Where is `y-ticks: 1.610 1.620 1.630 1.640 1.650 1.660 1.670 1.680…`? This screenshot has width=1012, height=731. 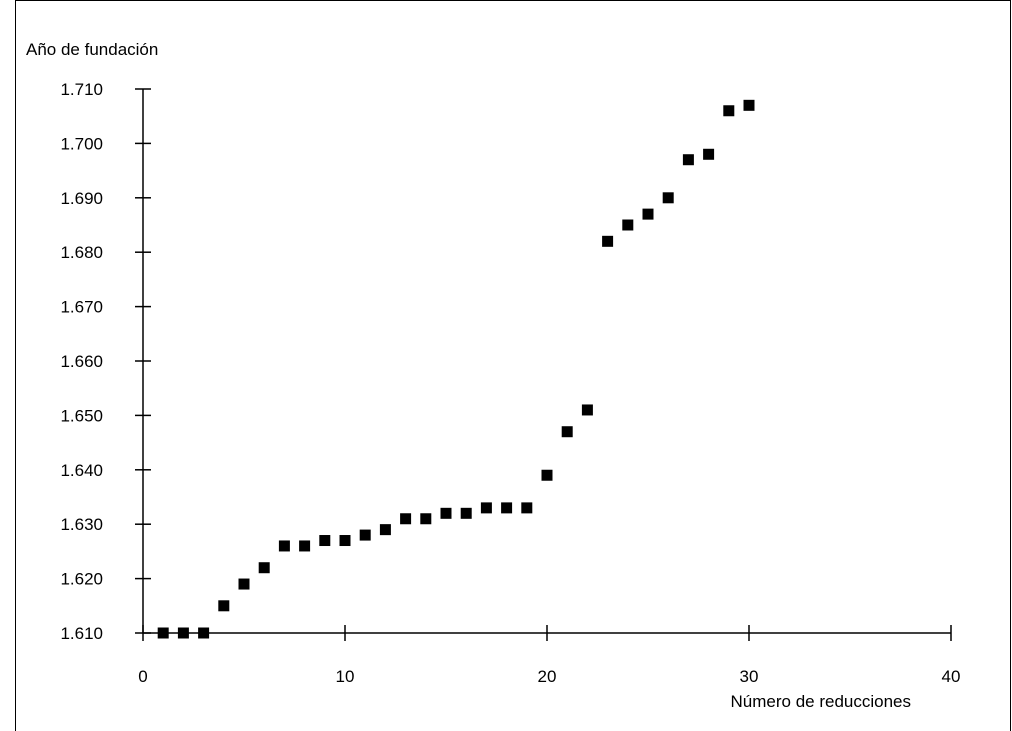 y-ticks: 1.610 1.620 1.630 1.640 1.650 1.660 1.670 1.680… is located at coordinates (105, 361).